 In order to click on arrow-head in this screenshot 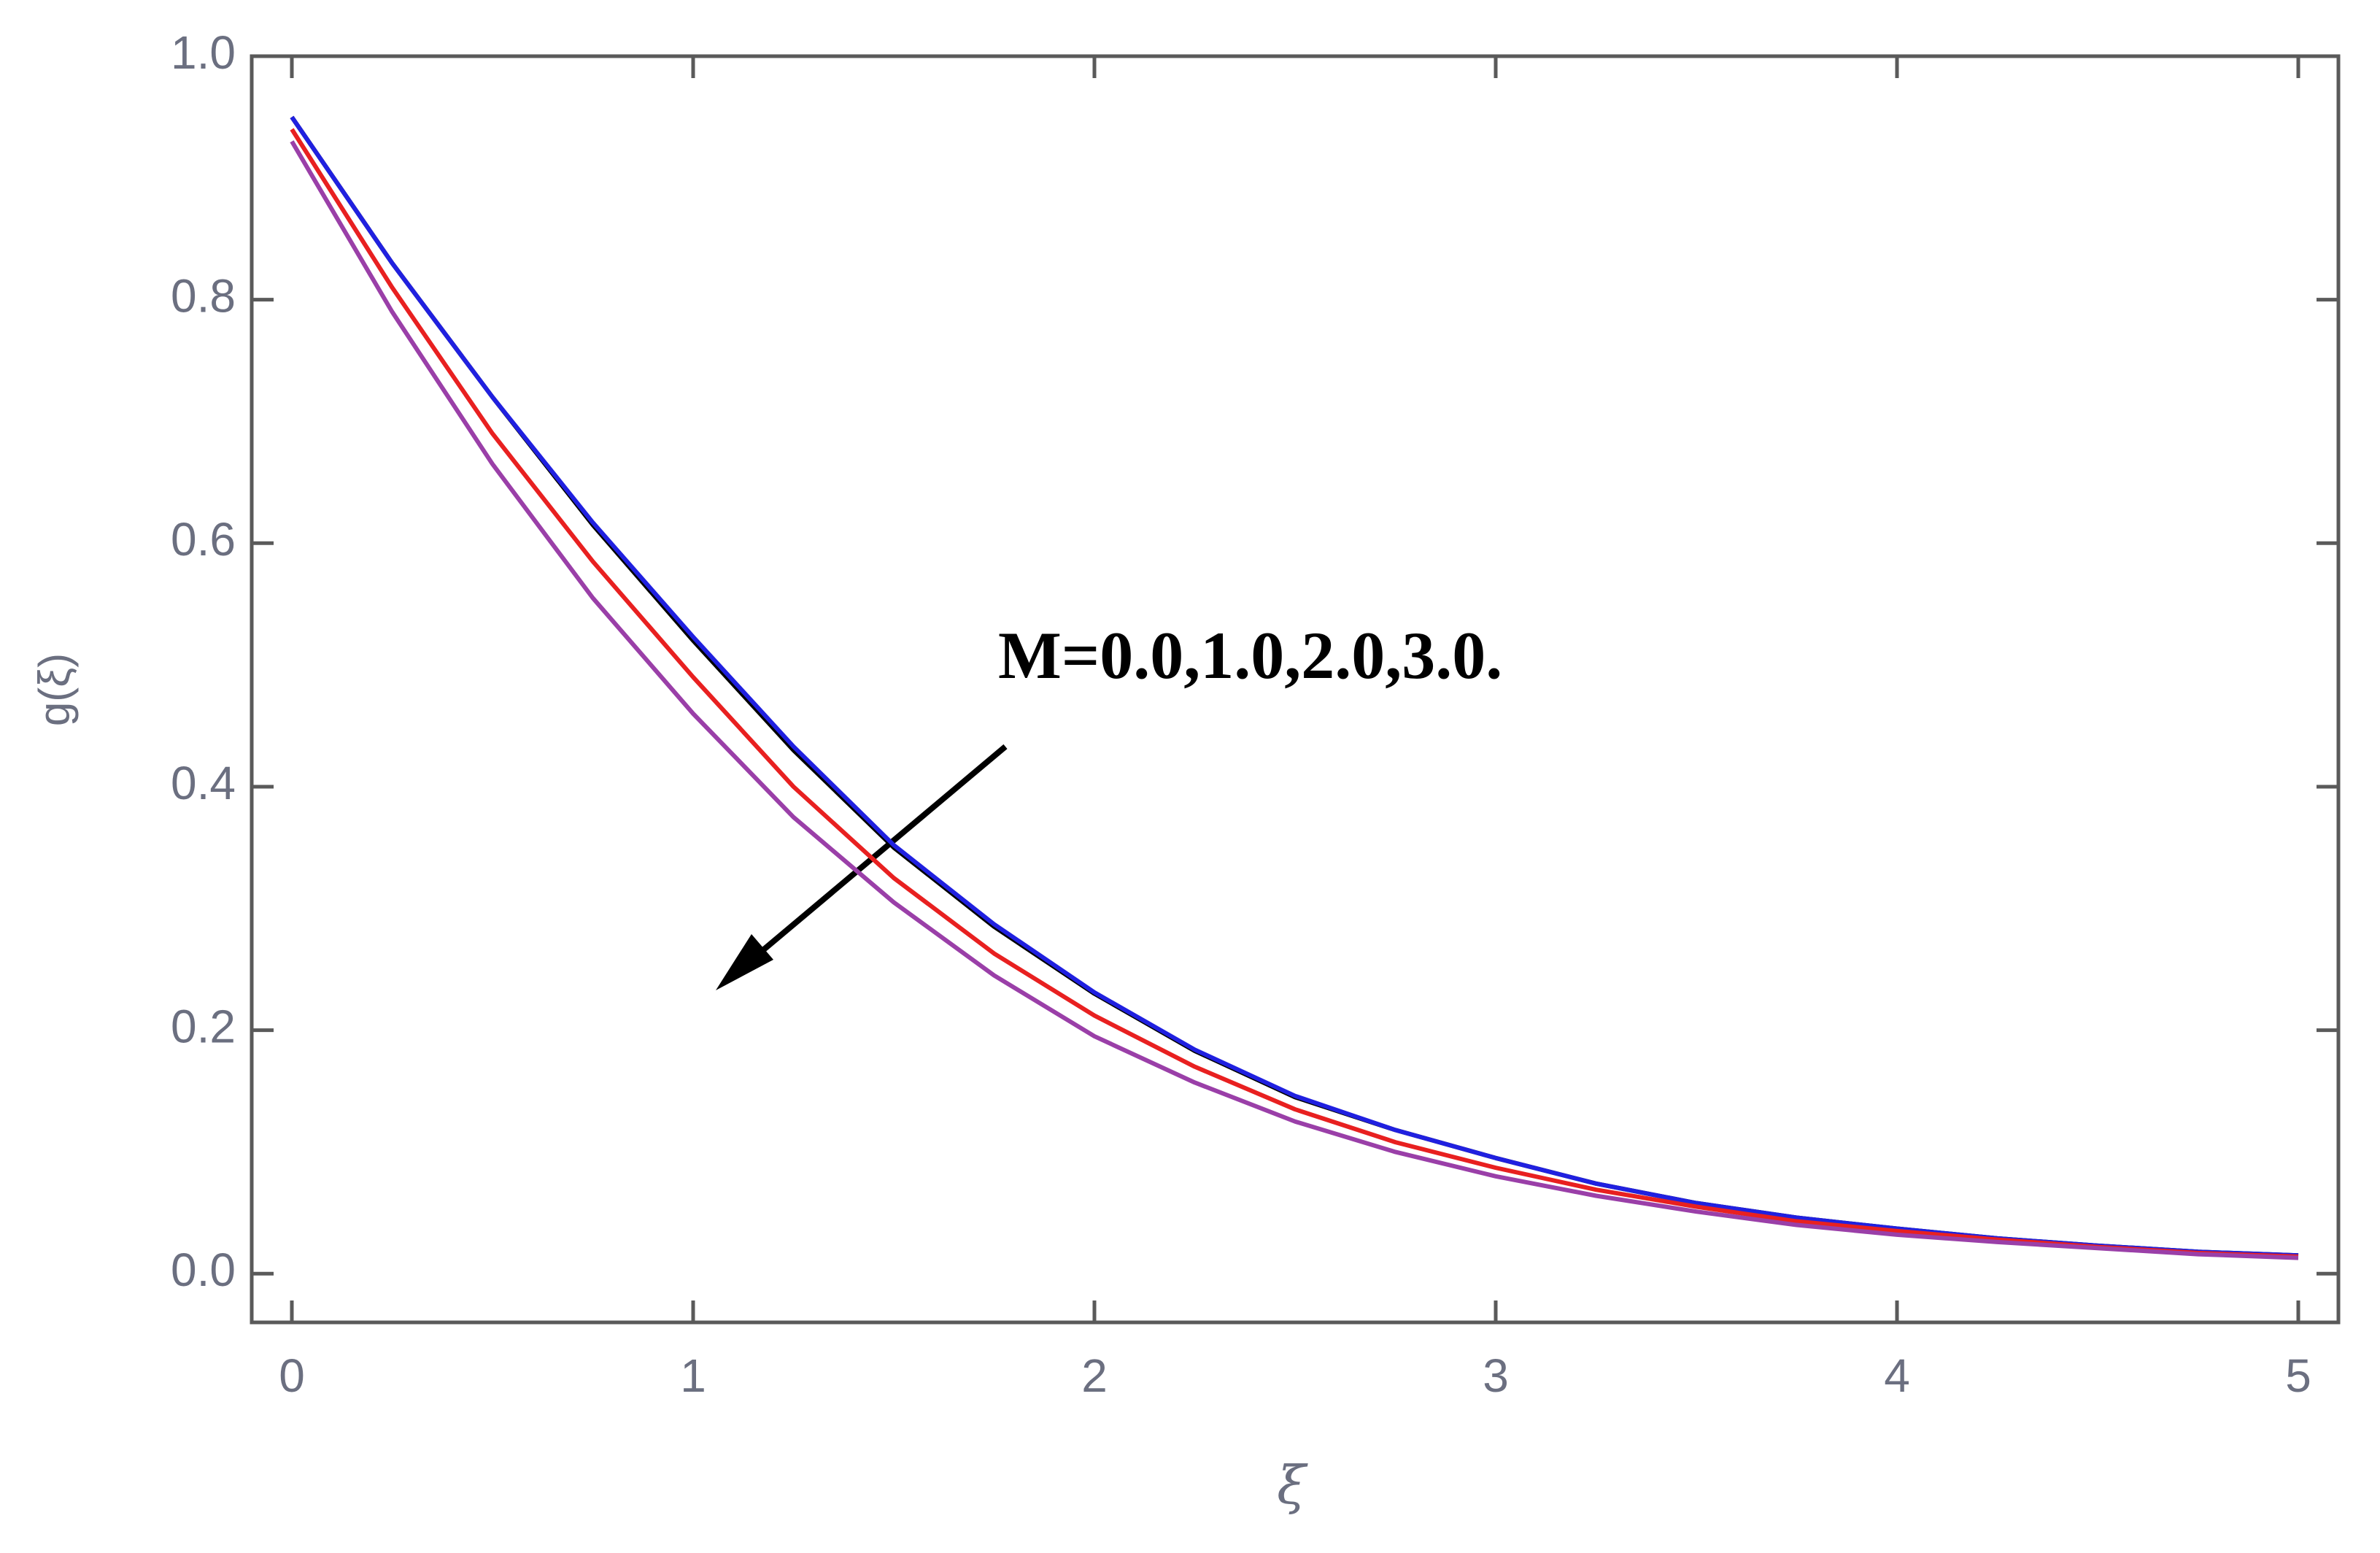, I will do `click(744, 962)`.